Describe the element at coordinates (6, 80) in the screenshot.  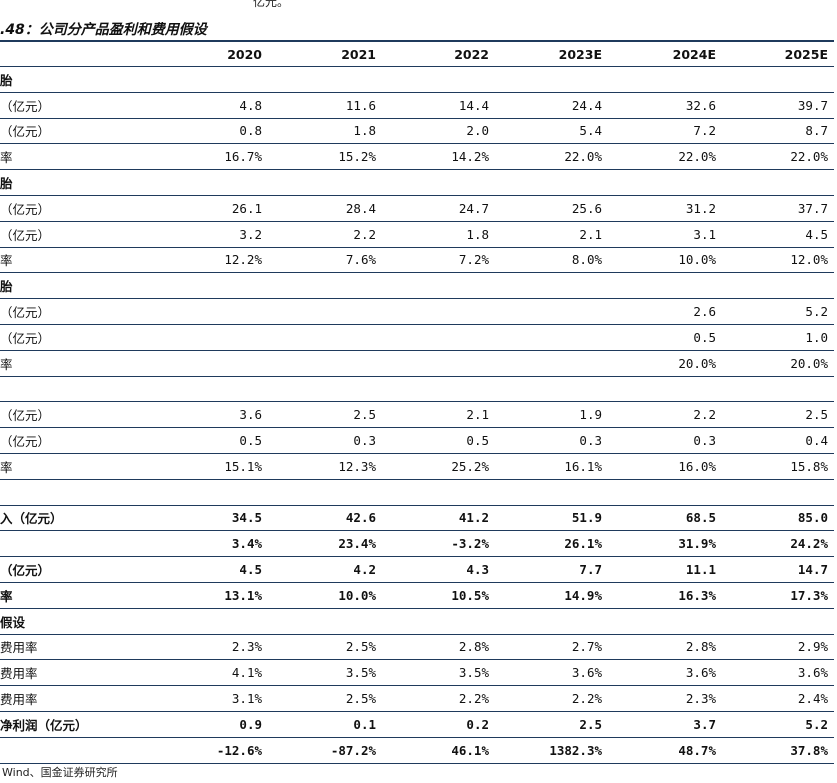
I see `row-label: 胎` at that location.